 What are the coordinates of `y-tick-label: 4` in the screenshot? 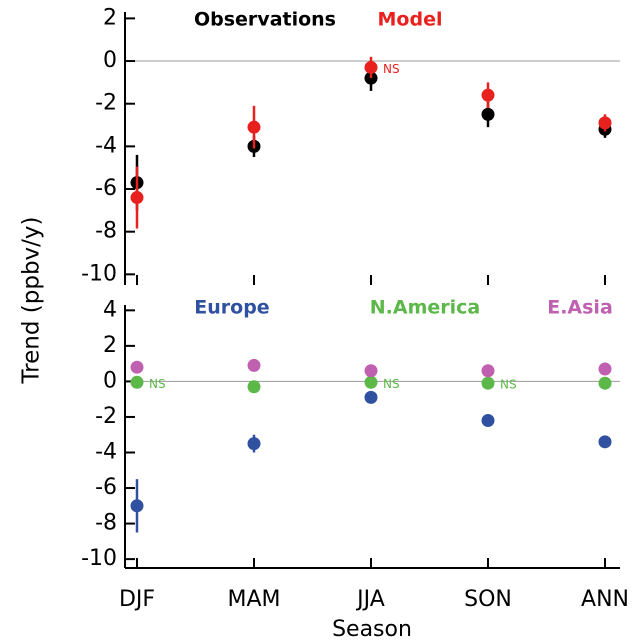 It's located at (110, 309).